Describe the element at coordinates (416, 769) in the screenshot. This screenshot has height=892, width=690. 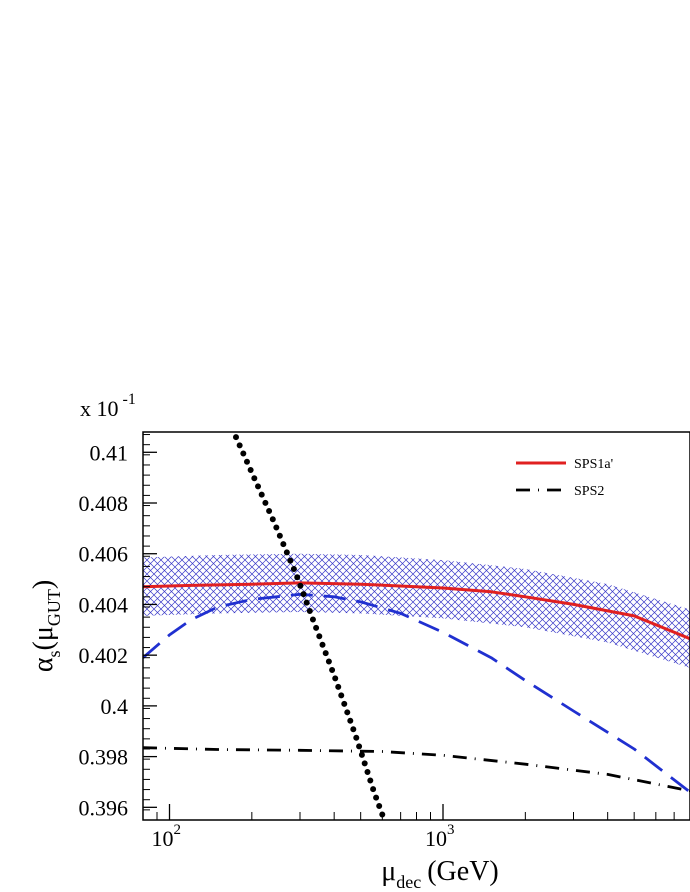
I see `series-line-dashdot` at that location.